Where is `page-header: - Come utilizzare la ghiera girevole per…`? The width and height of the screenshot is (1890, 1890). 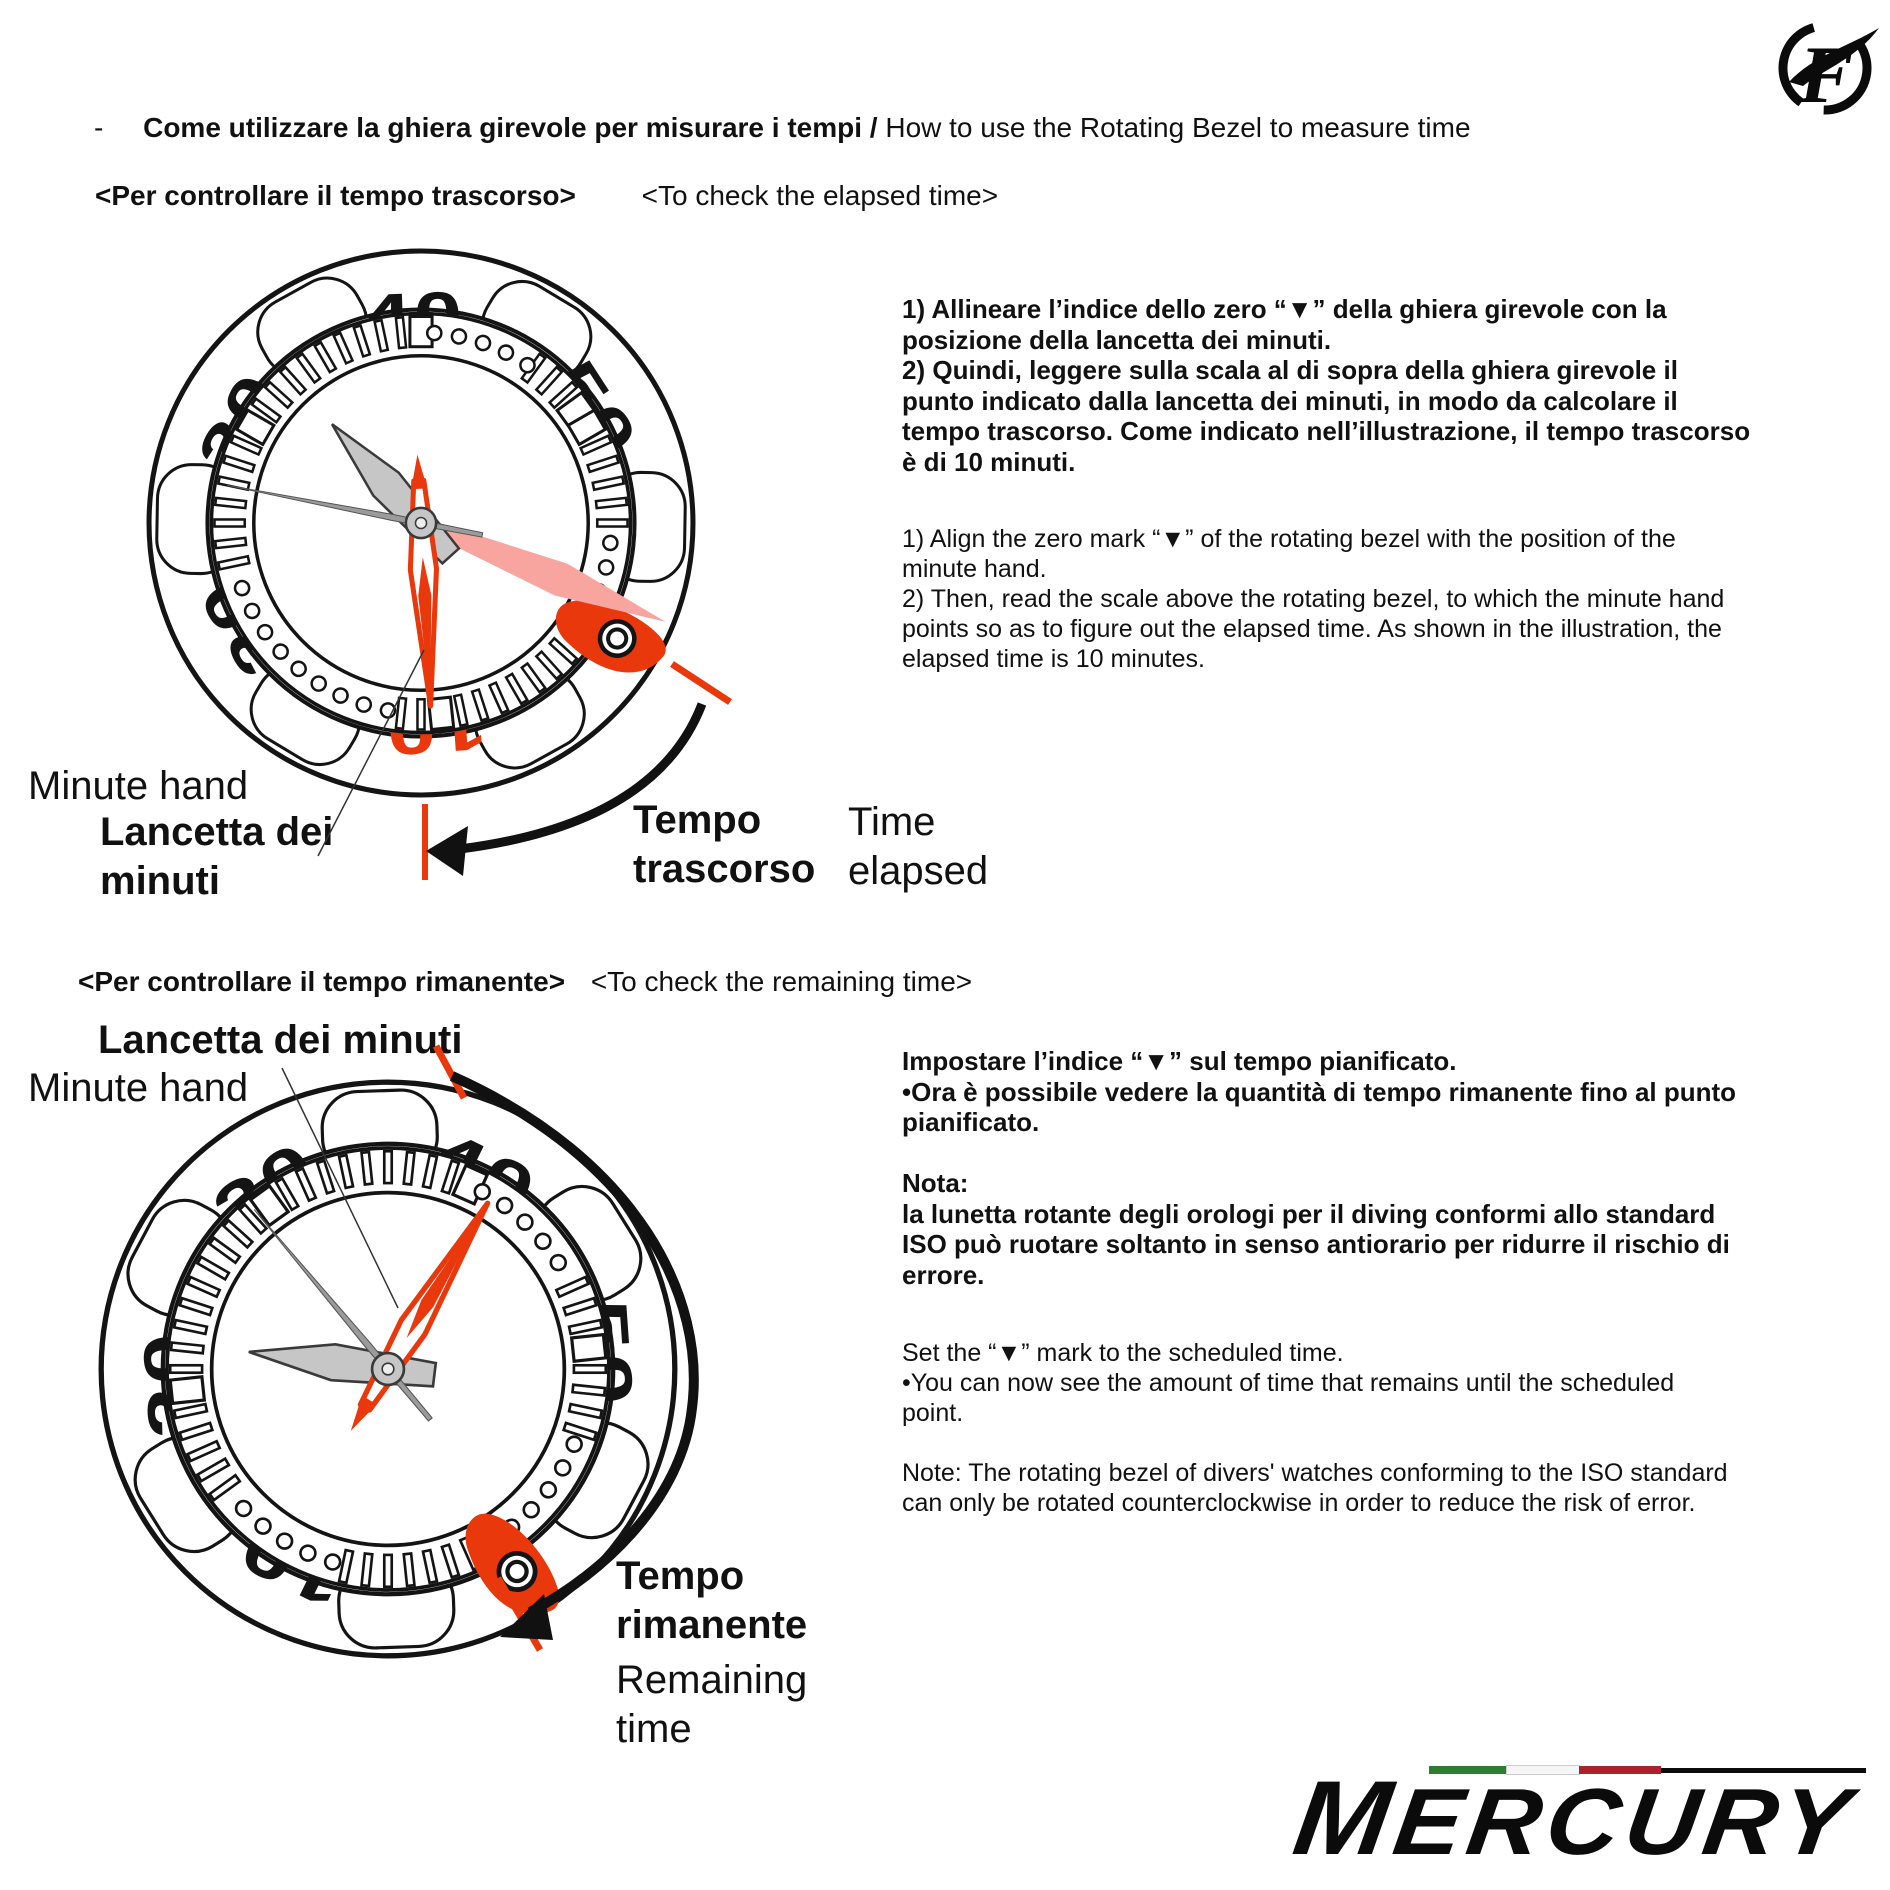 page-header: - Come utilizzare la ghiera girevole per… is located at coordinates (782, 128).